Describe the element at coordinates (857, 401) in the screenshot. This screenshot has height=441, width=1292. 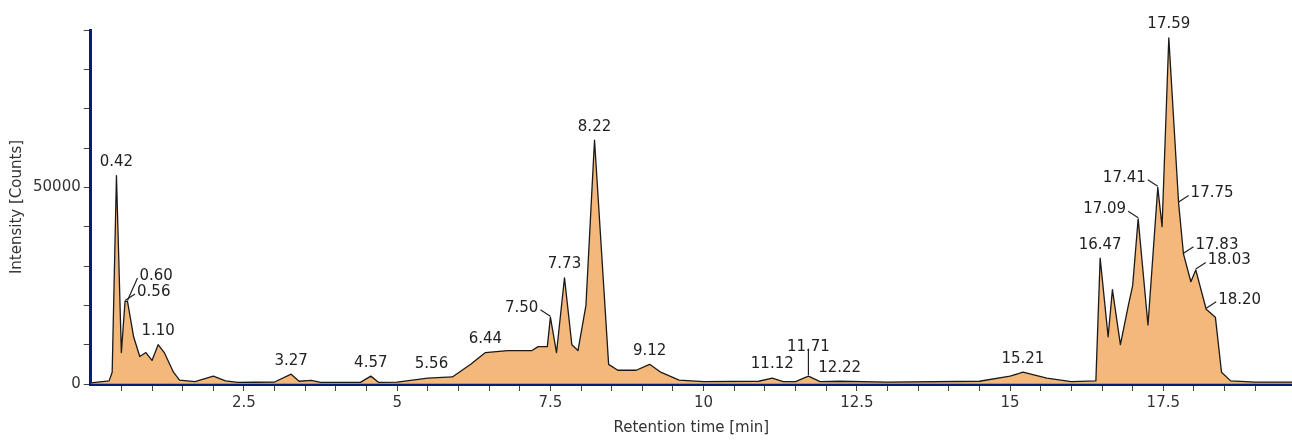
I see `x-tick-label: 12.5` at that location.